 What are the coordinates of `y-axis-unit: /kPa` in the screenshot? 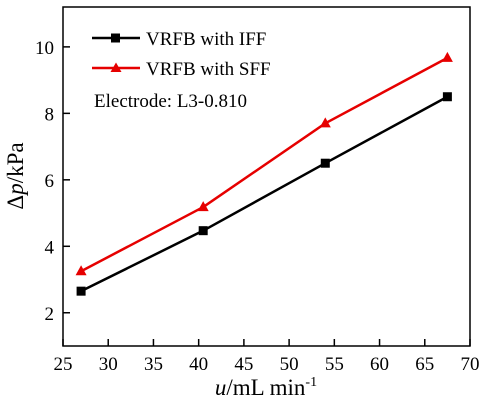 It's located at (15, 162).